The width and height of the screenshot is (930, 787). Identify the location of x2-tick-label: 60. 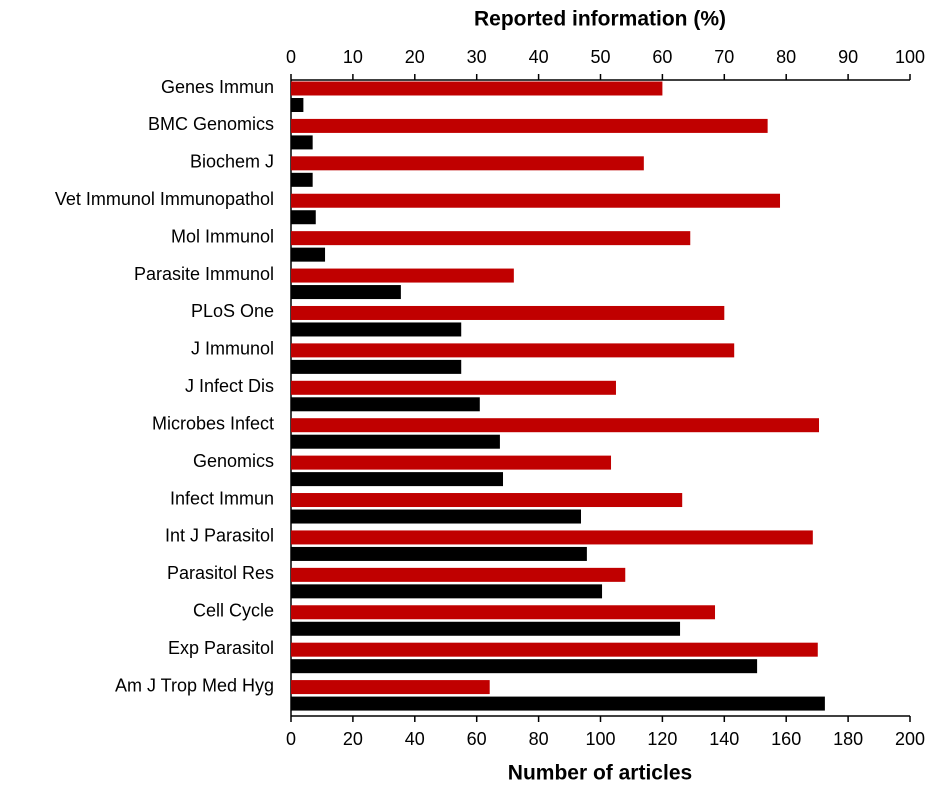
(662, 57).